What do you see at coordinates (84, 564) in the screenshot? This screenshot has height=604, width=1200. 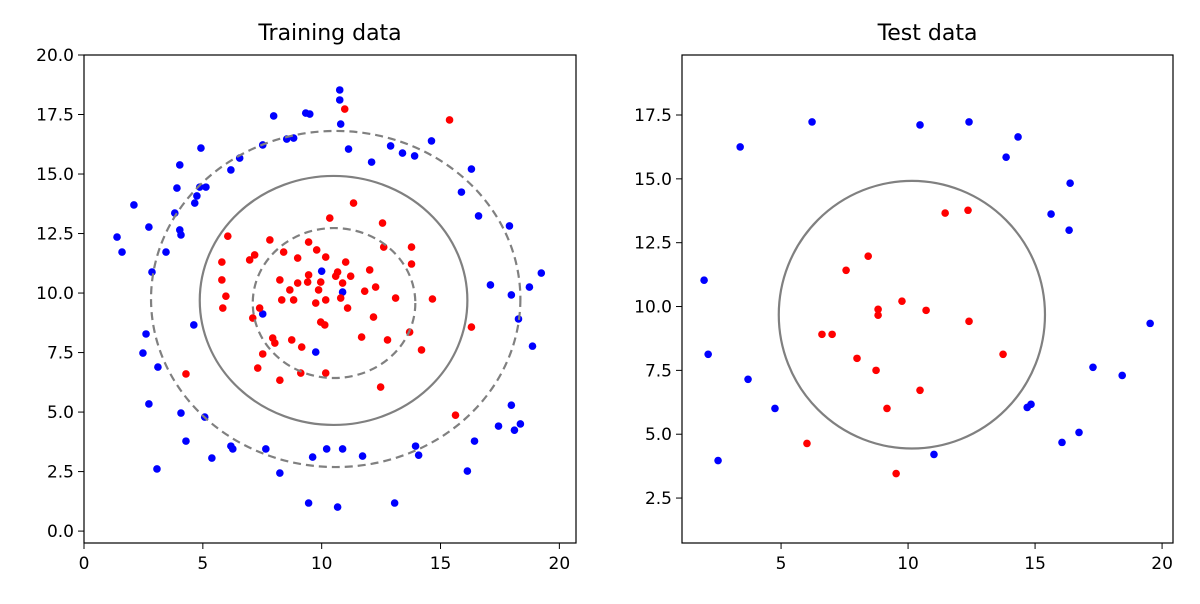 I see `x-tick-label: 0` at bounding box center [84, 564].